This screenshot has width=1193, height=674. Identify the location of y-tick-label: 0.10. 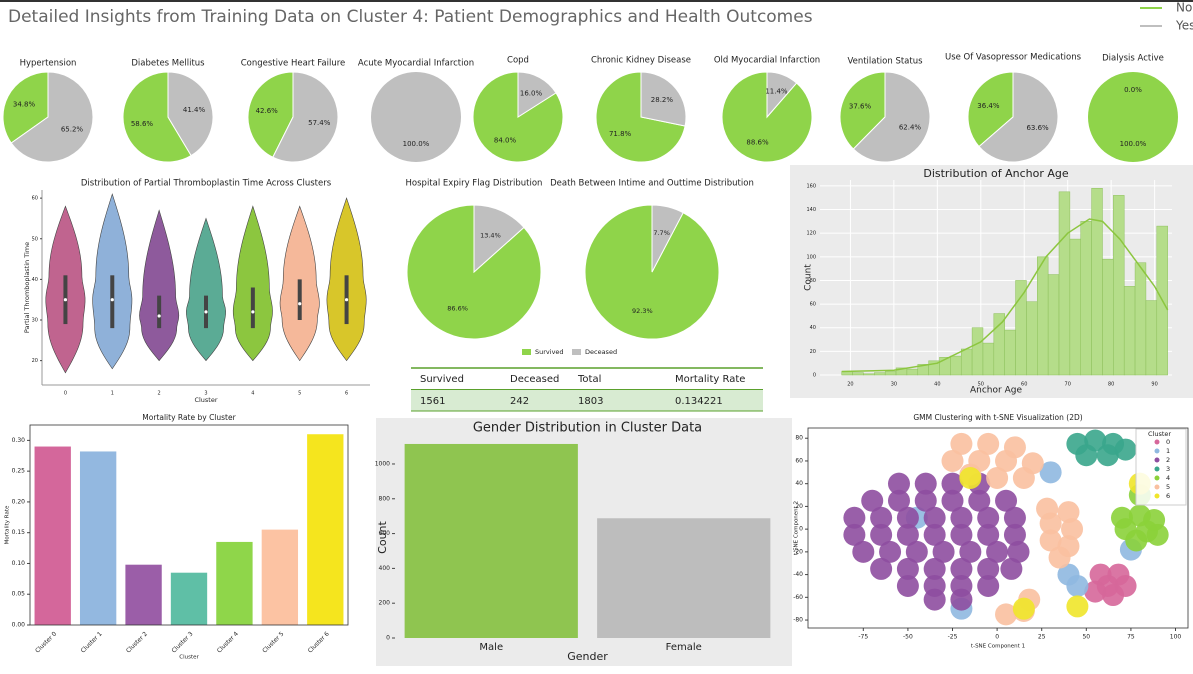
(19, 563).